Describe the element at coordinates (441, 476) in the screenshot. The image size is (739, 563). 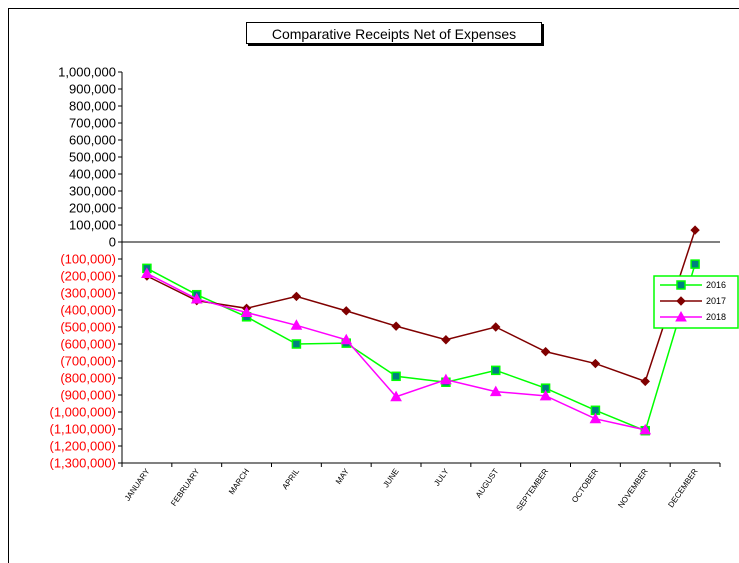
I see `x-category-label: JULY` at that location.